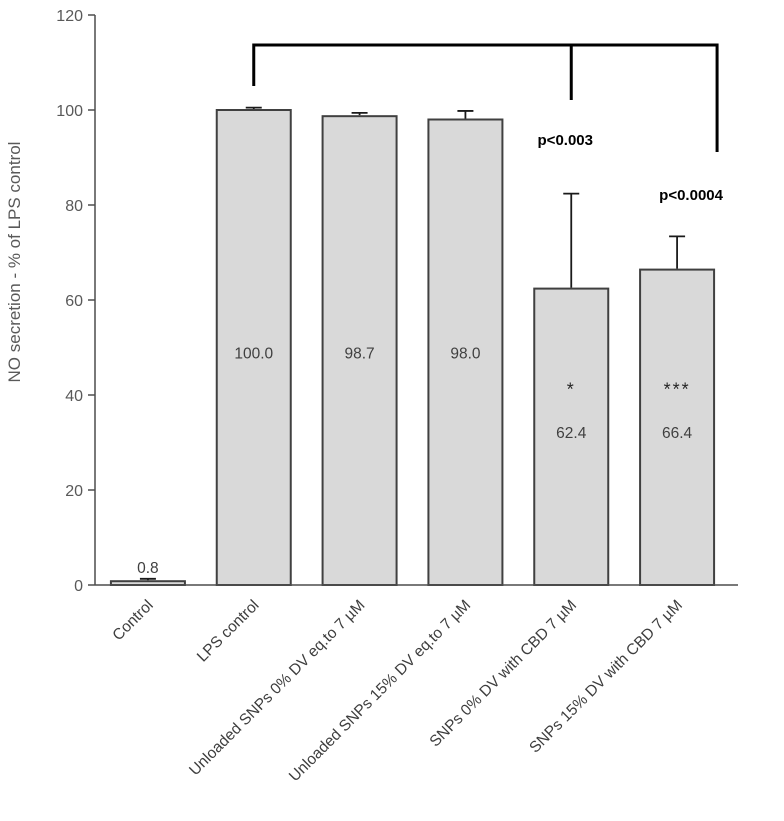 This screenshot has width=784, height=821. I want to click on y-tick-label: 40, so click(74, 396).